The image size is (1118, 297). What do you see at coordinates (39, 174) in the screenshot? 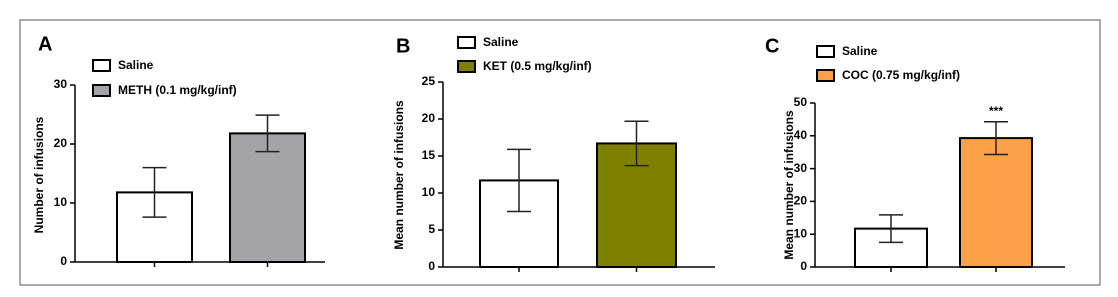
I see `y-axis-title: Number of infusions` at bounding box center [39, 174].